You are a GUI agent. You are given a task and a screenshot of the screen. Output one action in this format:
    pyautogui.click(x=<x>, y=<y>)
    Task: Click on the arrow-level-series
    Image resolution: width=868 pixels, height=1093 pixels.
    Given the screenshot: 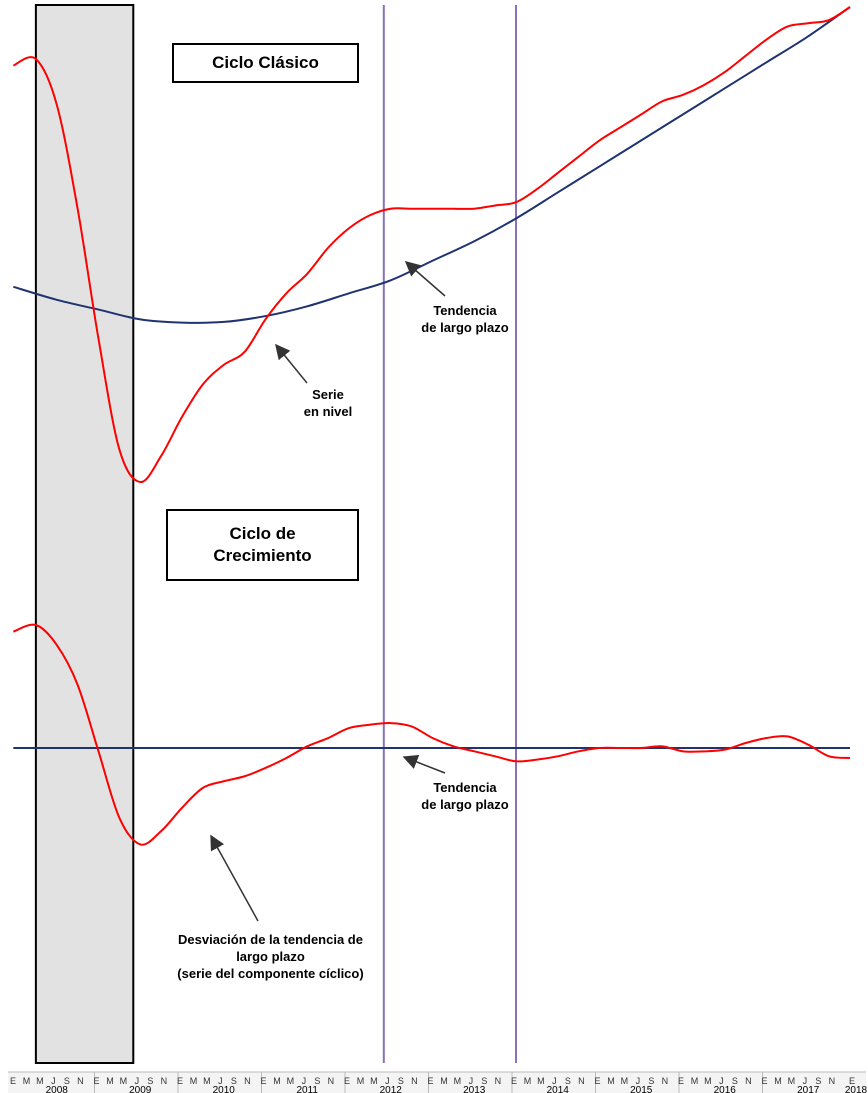 What is the action you would take?
    pyautogui.click(x=291, y=363)
    